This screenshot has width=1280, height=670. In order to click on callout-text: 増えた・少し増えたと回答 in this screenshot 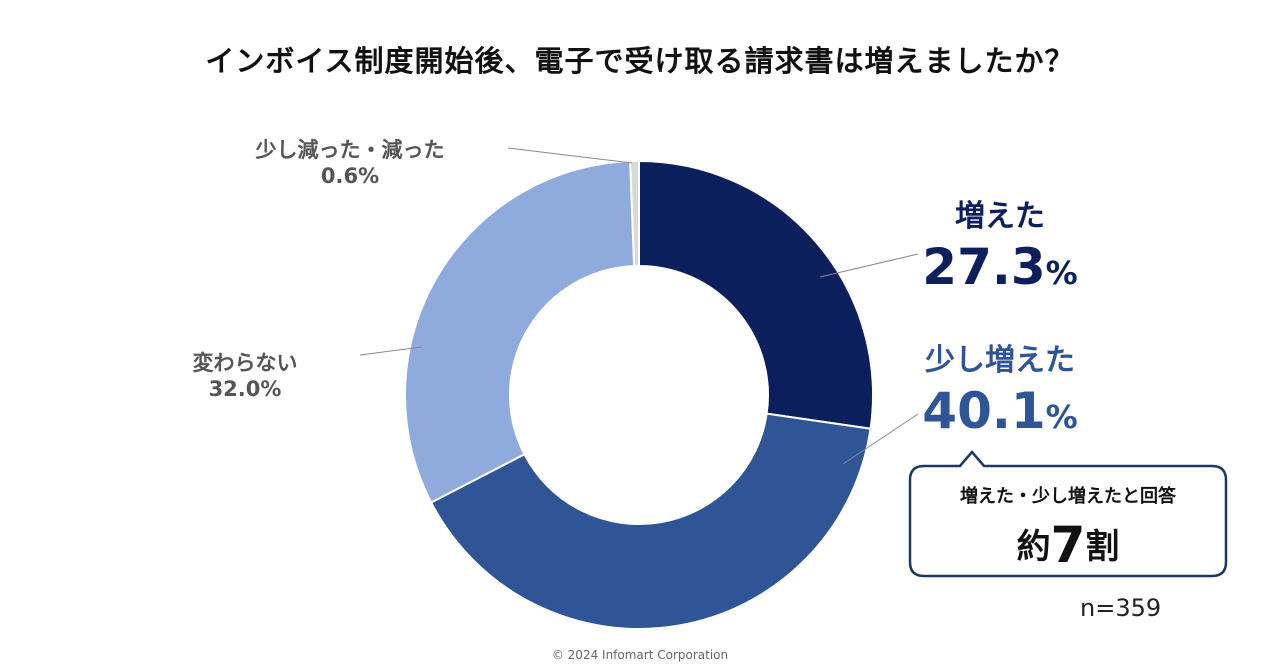, I will do `click(1068, 496)`.